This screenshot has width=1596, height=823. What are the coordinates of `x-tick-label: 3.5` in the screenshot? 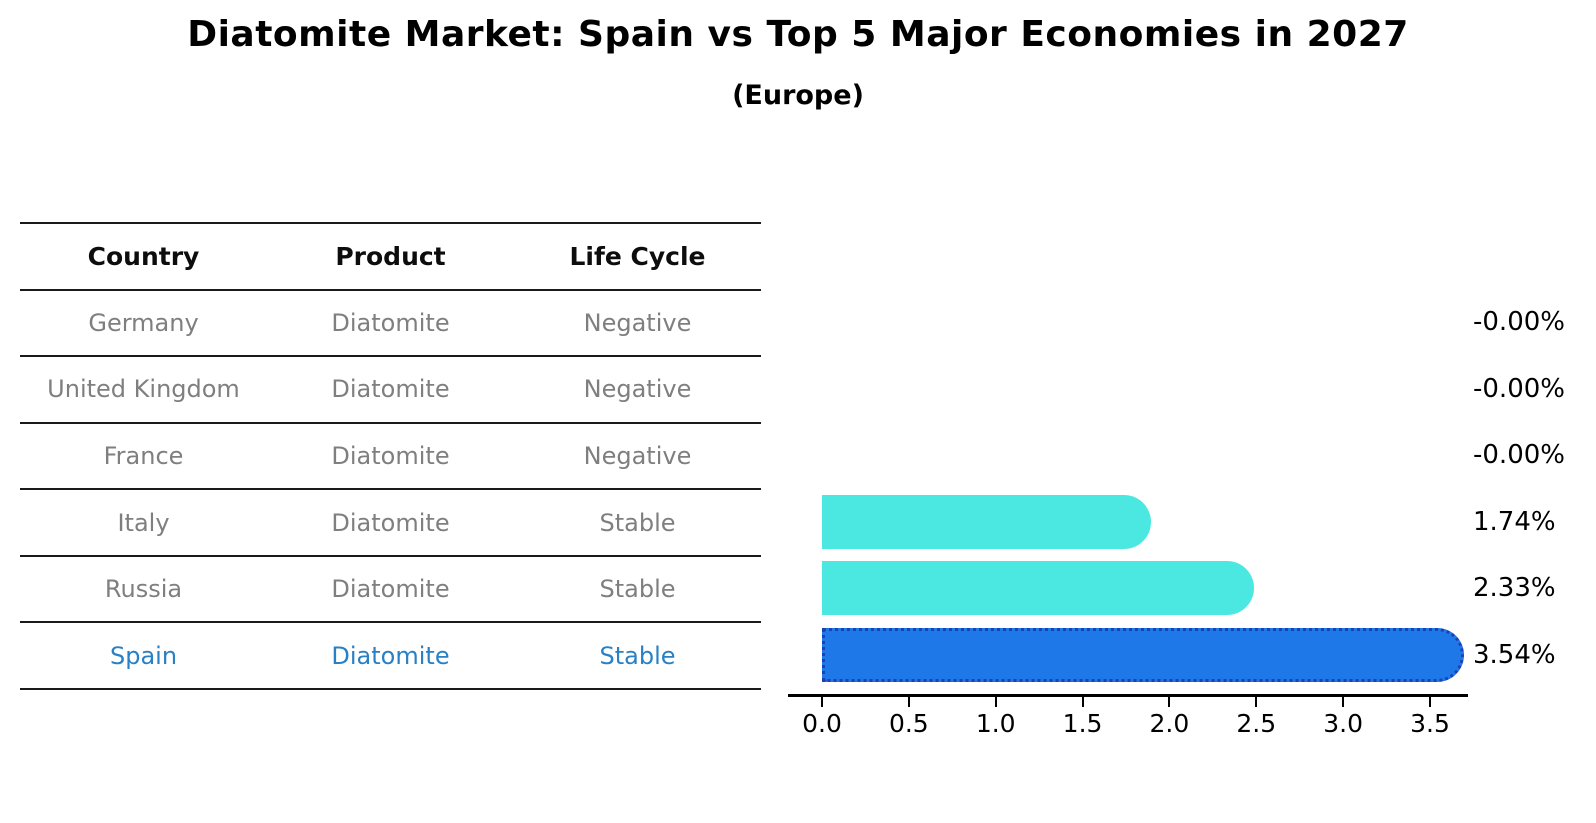 It's located at (1430, 723).